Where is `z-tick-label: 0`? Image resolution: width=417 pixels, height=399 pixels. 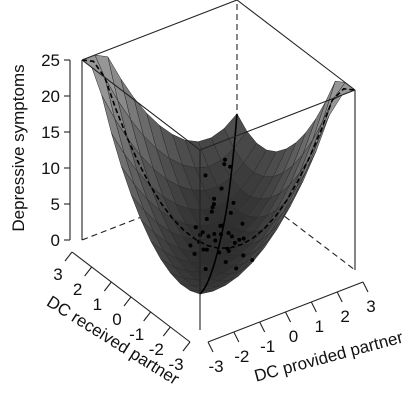
z-tick-label: 0 is located at coordinates (55, 240).